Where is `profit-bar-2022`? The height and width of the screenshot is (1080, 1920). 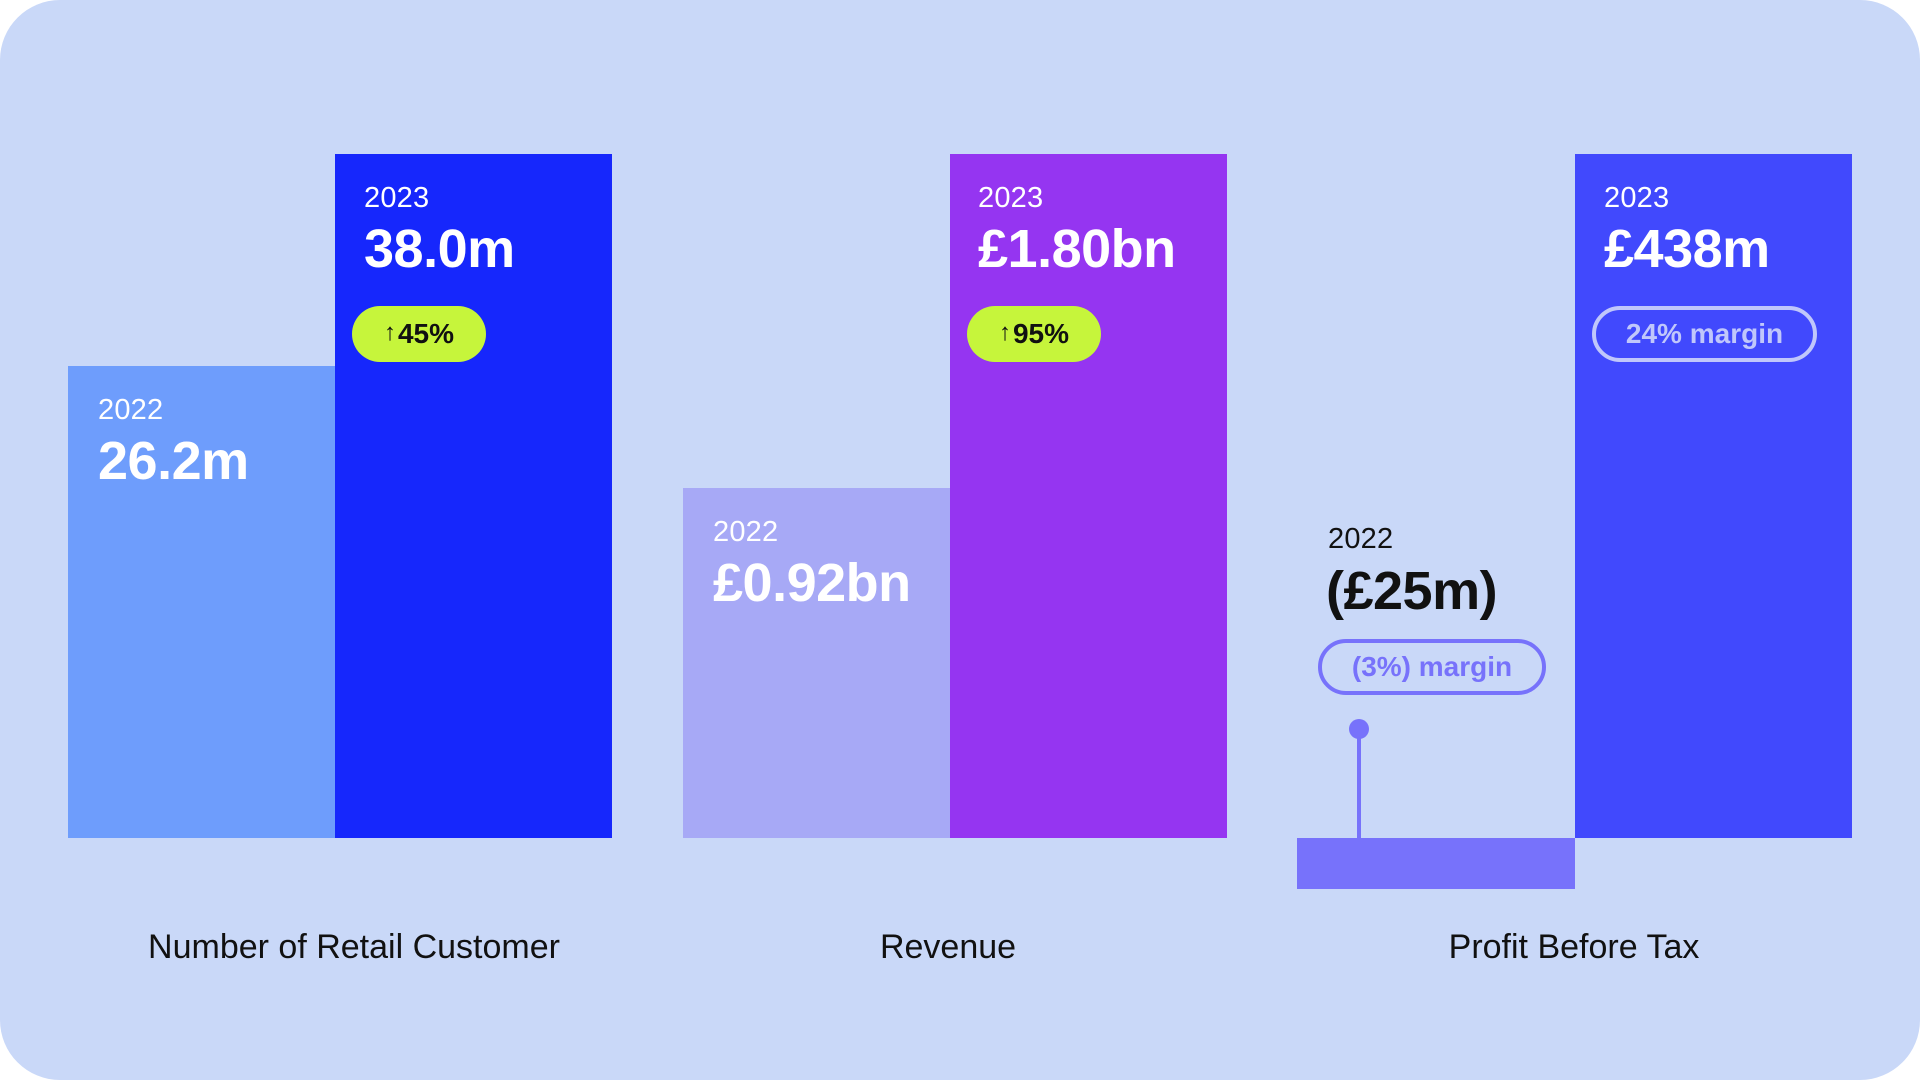 profit-bar-2022 is located at coordinates (1436, 863).